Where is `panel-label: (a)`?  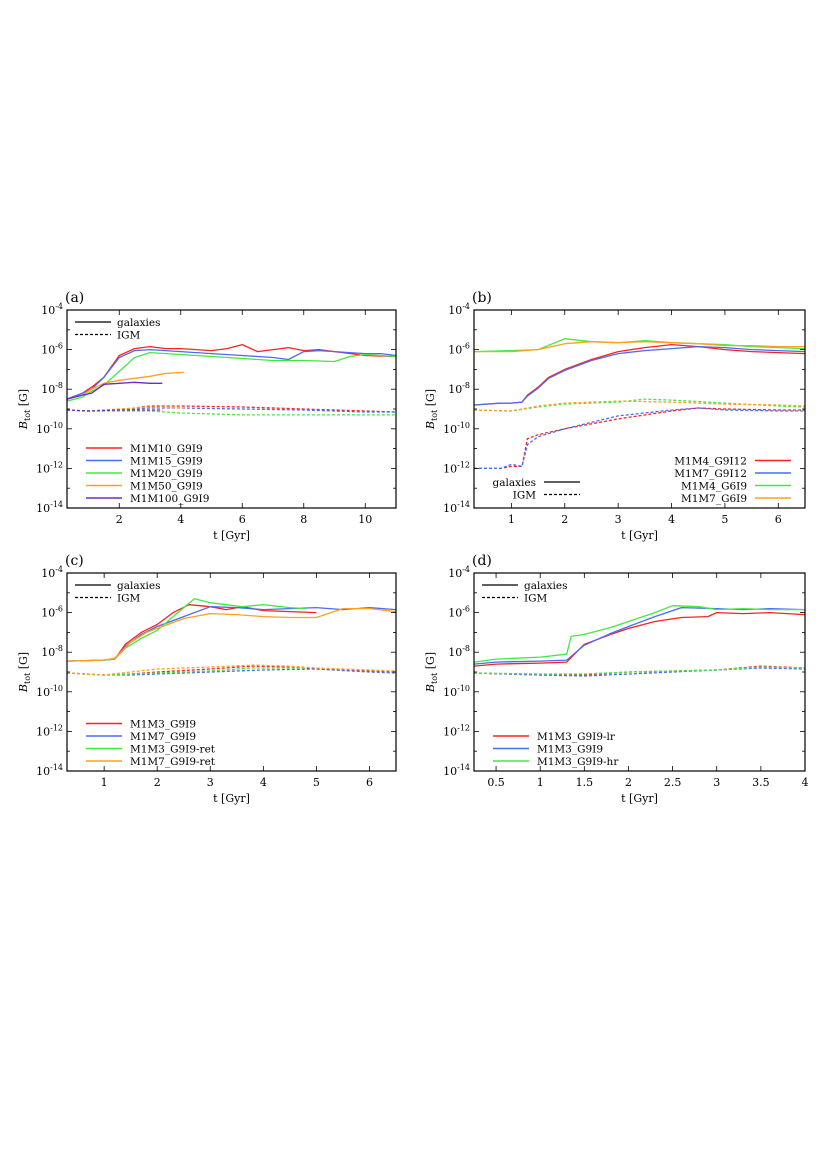 panel-label: (a) is located at coordinates (74, 298).